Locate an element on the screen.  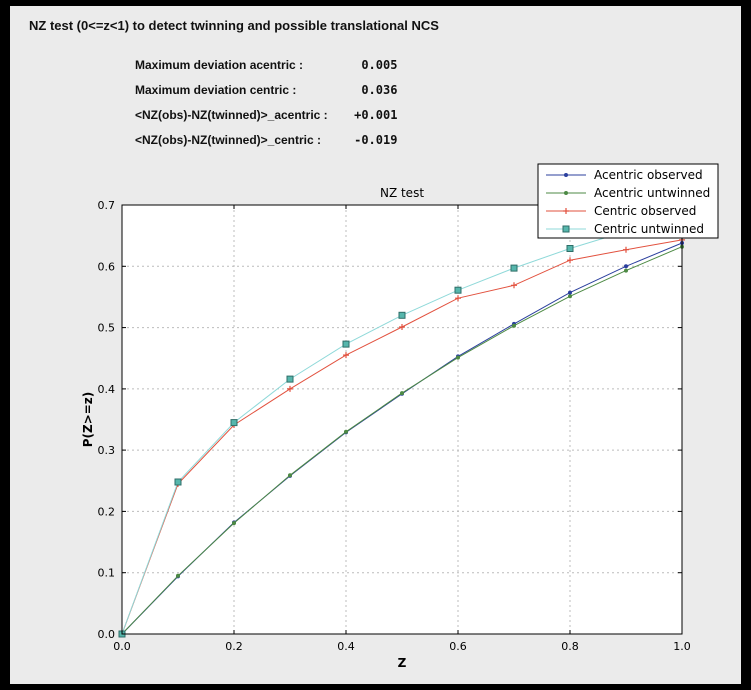
stat-label: Maximum deviation acentric : is located at coordinates (219, 65).